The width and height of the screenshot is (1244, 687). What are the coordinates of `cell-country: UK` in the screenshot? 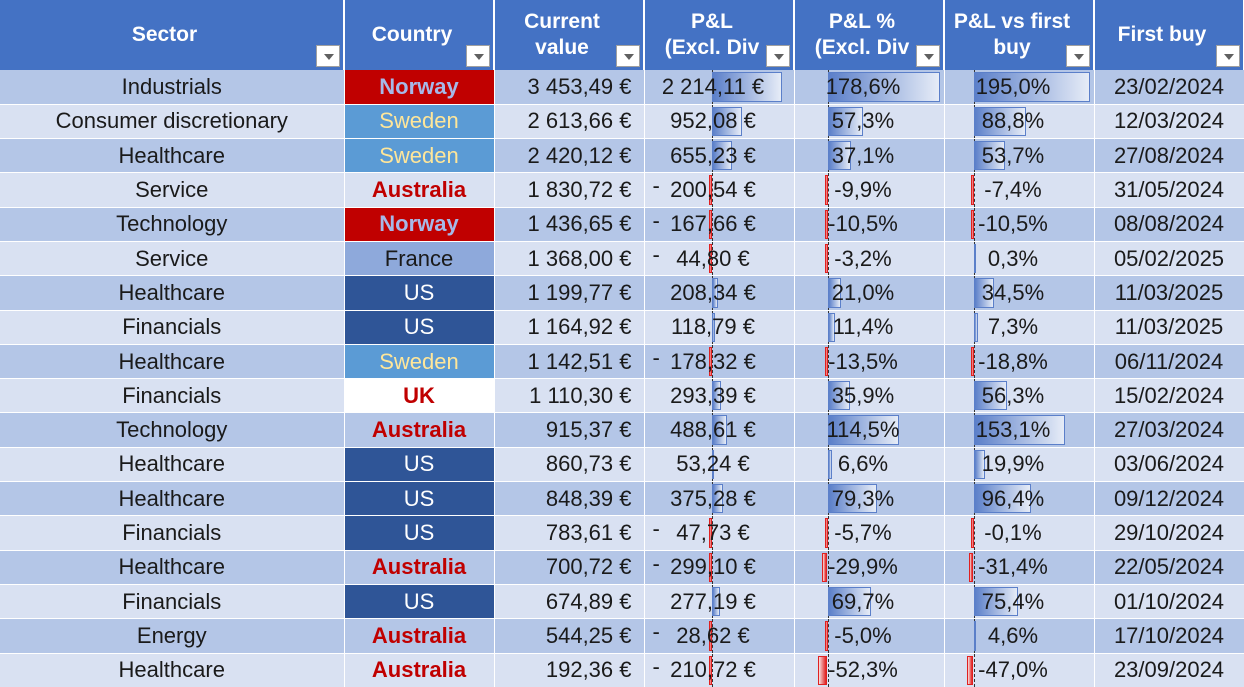 It's located at (419, 396).